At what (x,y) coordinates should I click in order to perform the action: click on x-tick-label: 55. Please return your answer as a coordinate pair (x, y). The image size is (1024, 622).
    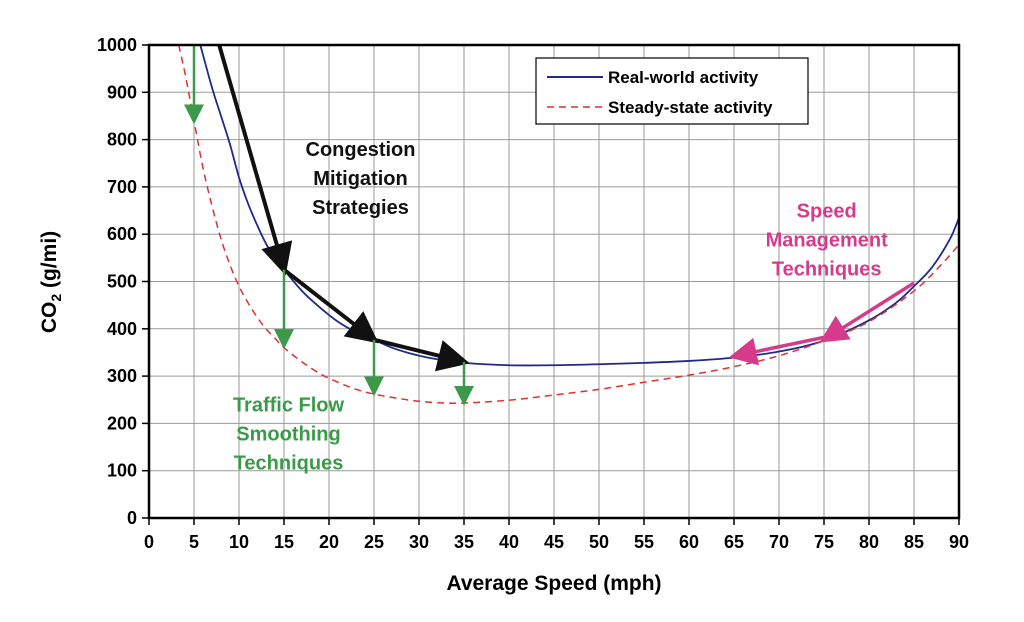
    Looking at the image, I should click on (644, 542).